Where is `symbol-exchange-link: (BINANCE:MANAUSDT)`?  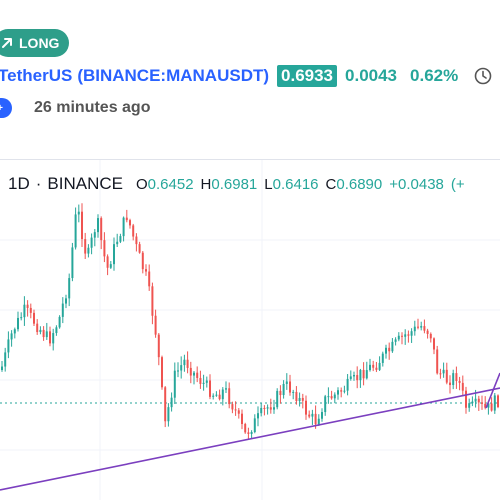
symbol-exchange-link: (BINANCE:MANAUSDT) is located at coordinates (173, 75).